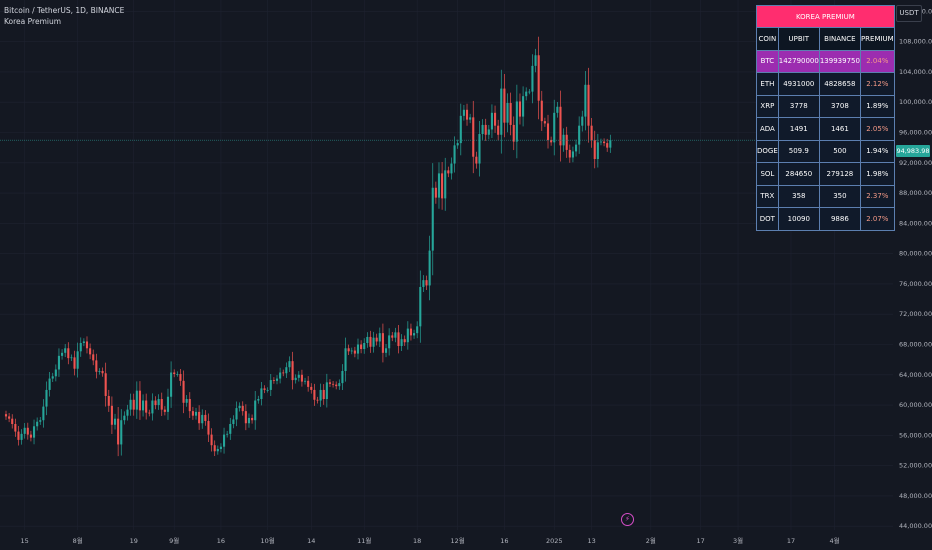  I want to click on price-axis-background, so click(912, 275).